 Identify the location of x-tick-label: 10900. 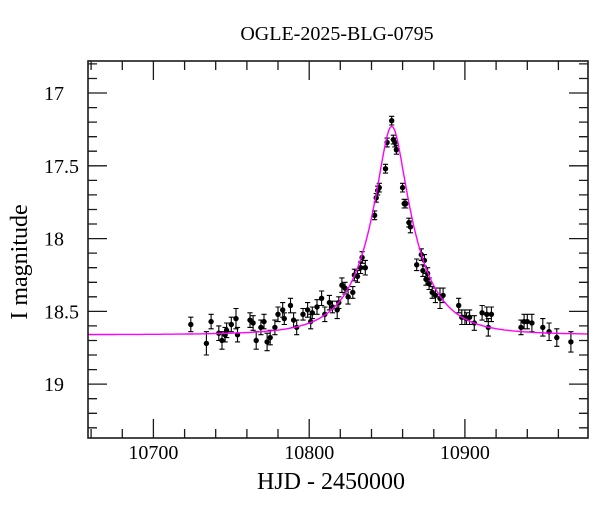
(465, 453).